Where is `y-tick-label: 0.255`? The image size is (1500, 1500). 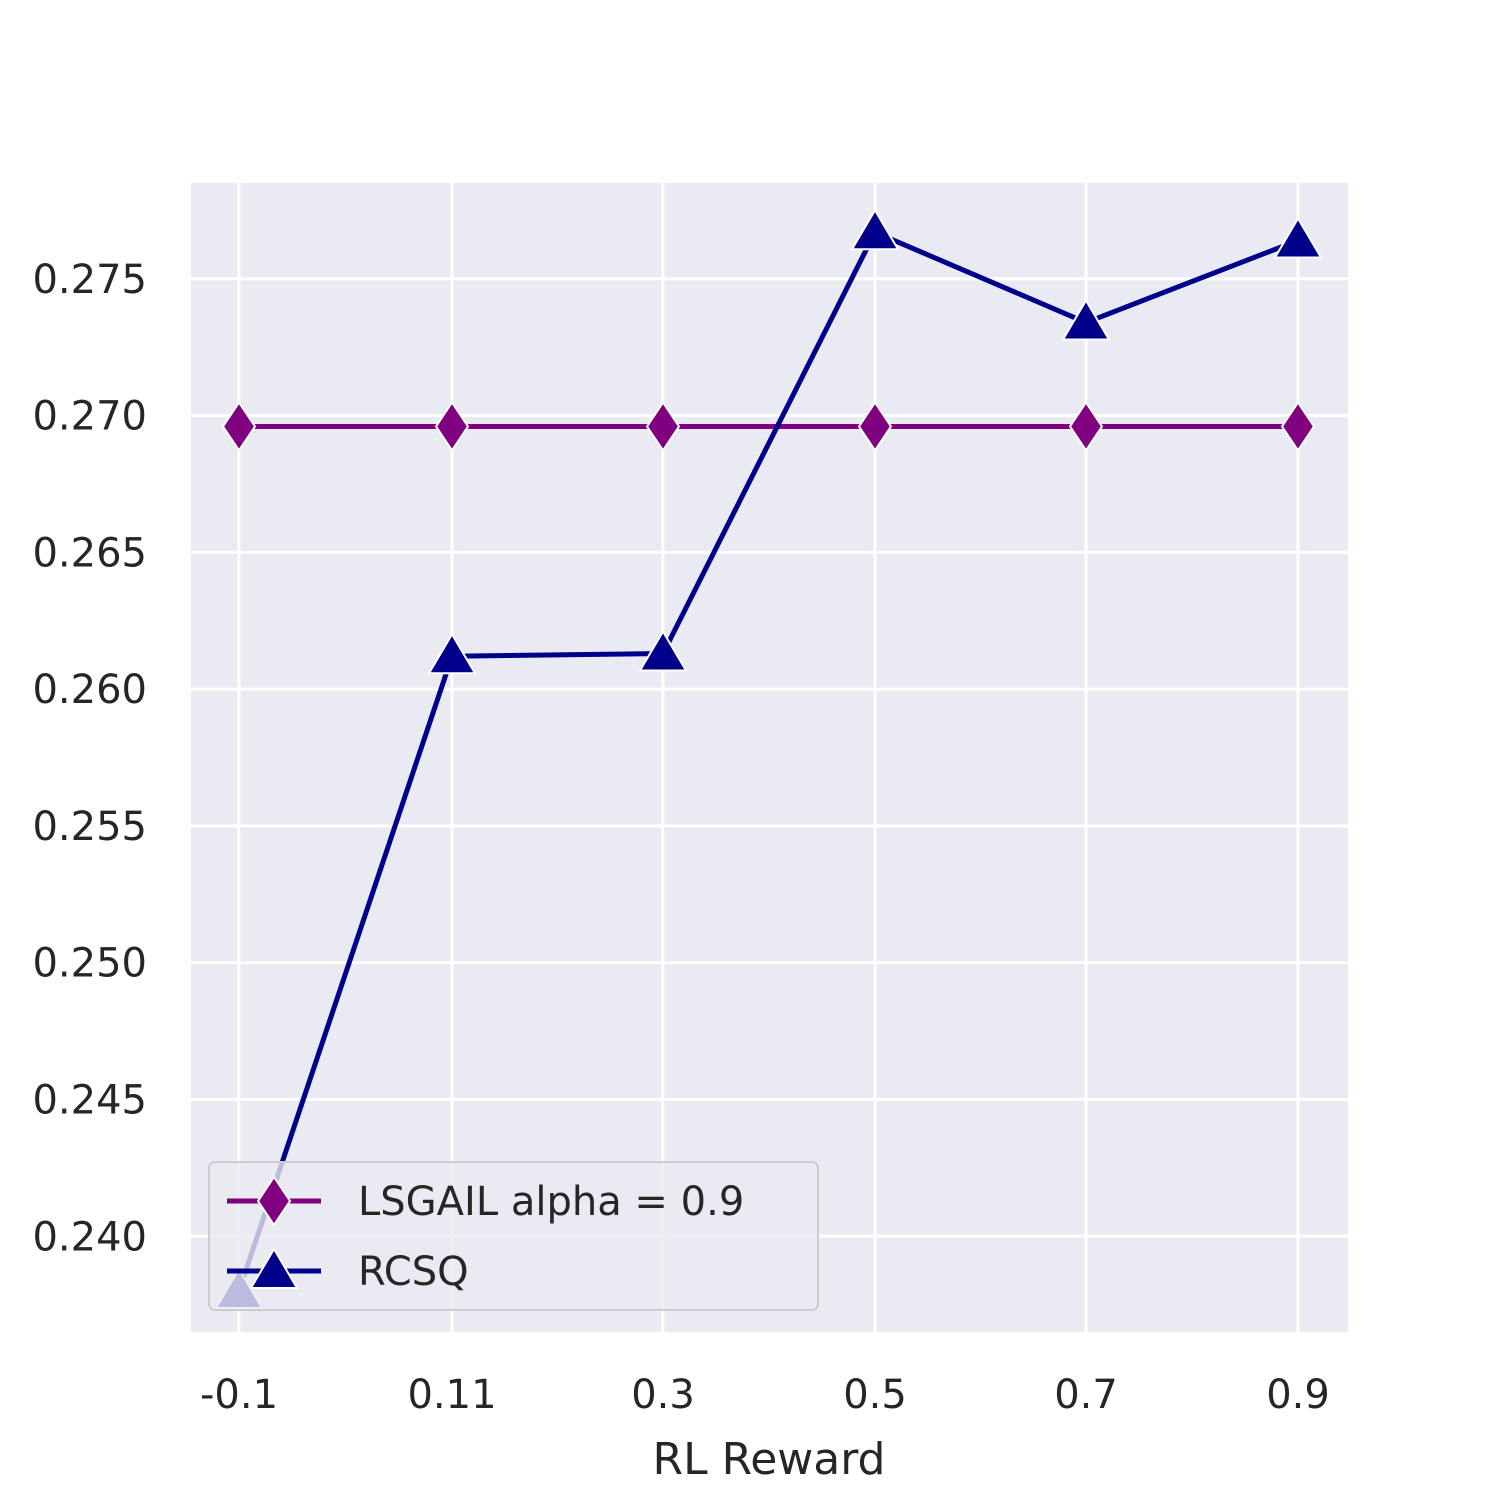
y-tick-label: 0.255 is located at coordinates (89, 827).